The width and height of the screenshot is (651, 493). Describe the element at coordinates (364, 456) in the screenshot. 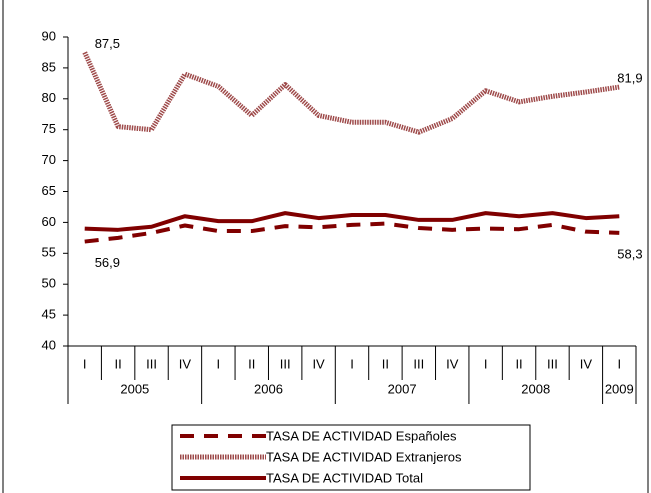

I see `legend-label: TASA DE ACTIVIDAD Extranjeros` at that location.